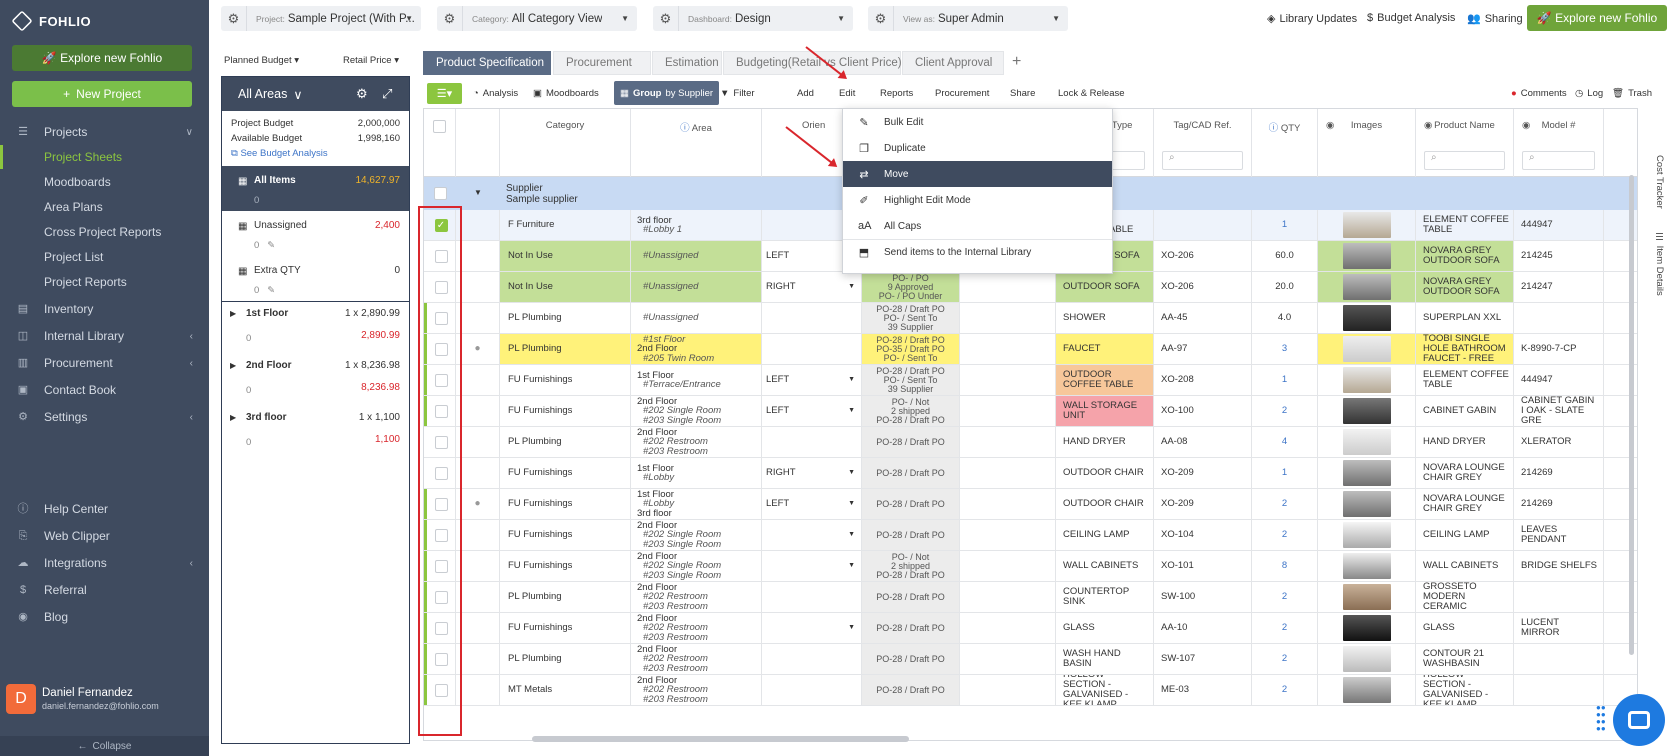 This screenshot has width=1675, height=756. What do you see at coordinates (753, 18) in the screenshot?
I see `dashboard-select: ⚙ Dashboard: Design ▼` at bounding box center [753, 18].